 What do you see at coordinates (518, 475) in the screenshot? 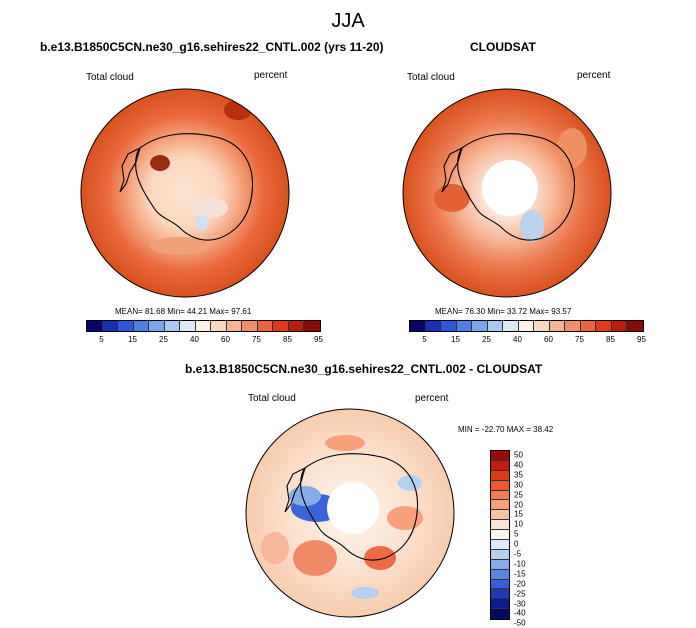
I see `colorbar-tick-label: 35` at bounding box center [518, 475].